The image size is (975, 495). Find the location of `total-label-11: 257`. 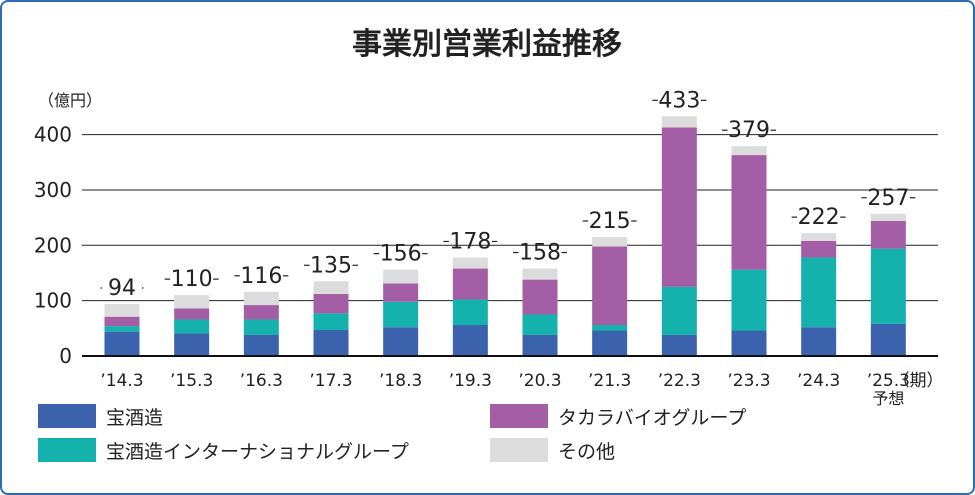

total-label-11: 257 is located at coordinates (888, 198).